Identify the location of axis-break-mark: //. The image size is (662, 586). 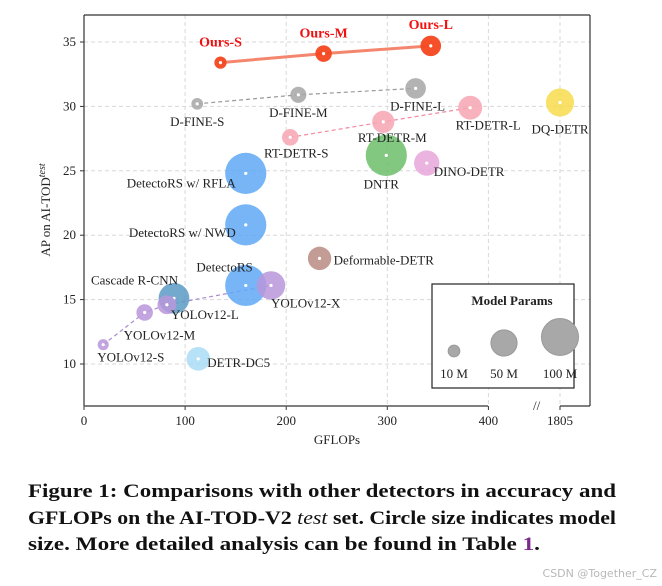
(537, 405).